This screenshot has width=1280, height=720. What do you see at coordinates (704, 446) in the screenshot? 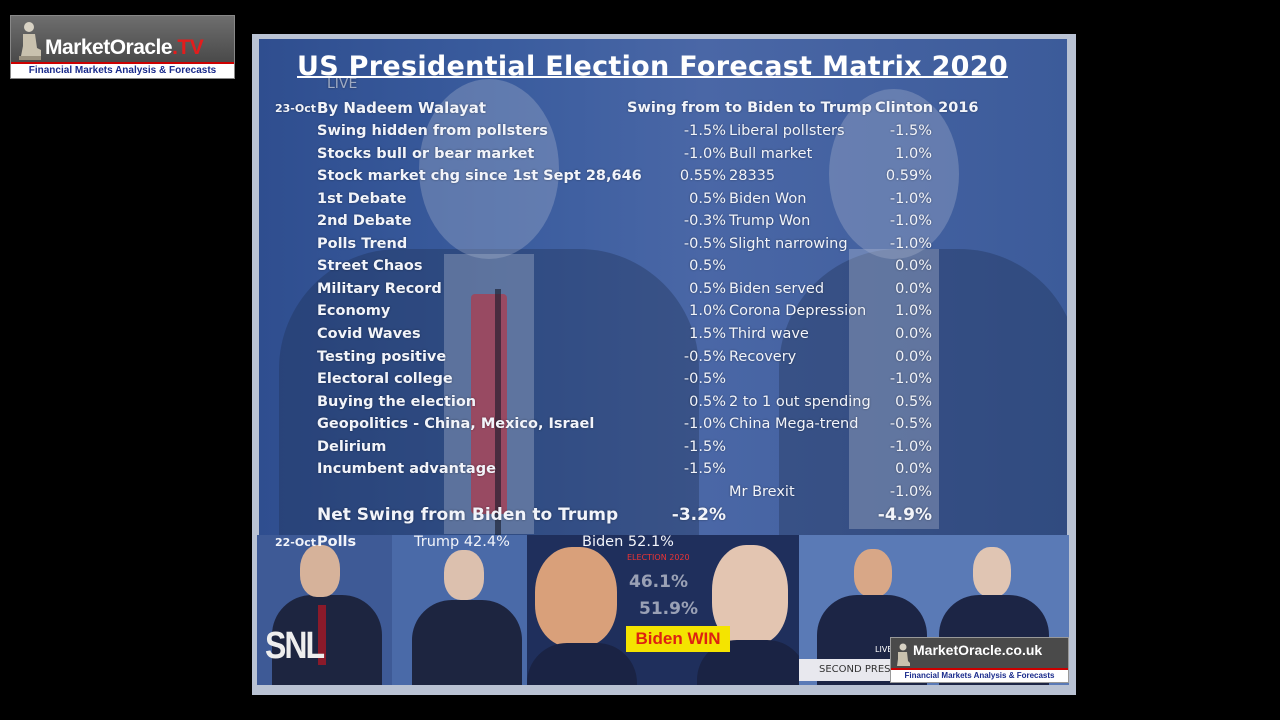
I see `matrix-row-swing: -1.5%` at bounding box center [704, 446].